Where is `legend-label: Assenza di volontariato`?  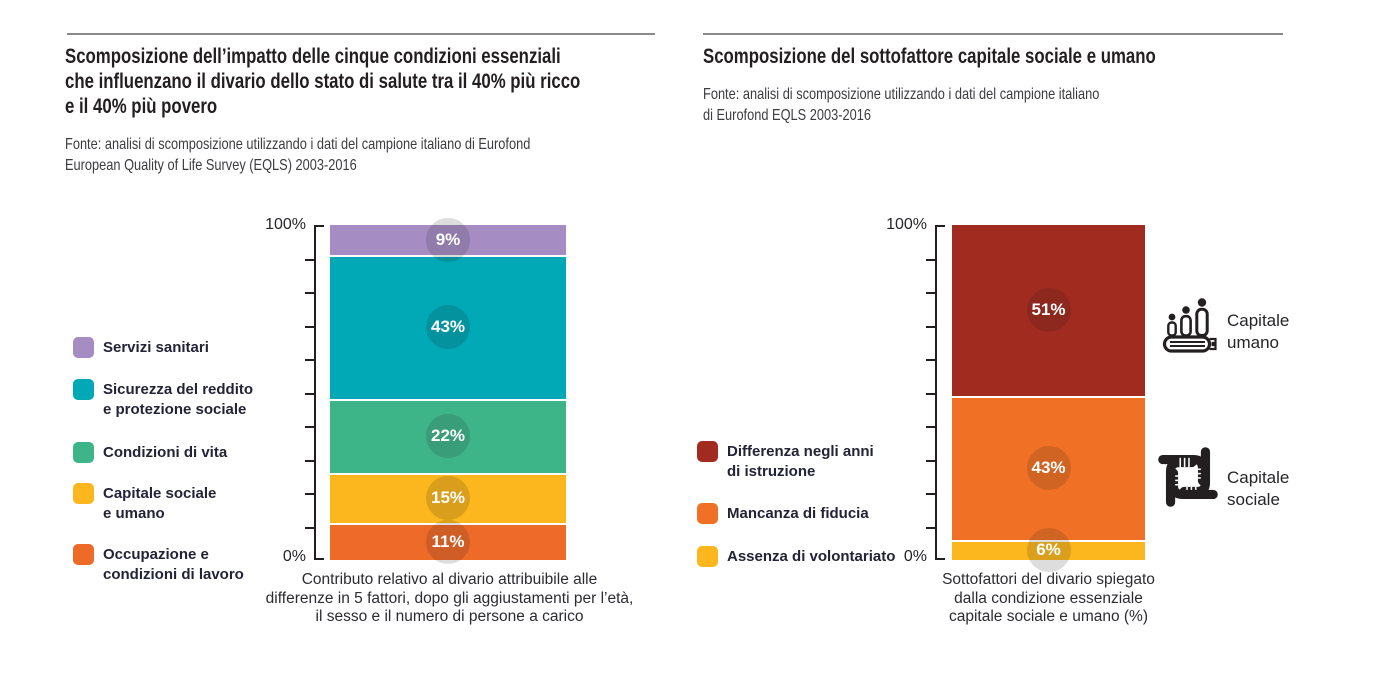 legend-label: Assenza di volontariato is located at coordinates (811, 556).